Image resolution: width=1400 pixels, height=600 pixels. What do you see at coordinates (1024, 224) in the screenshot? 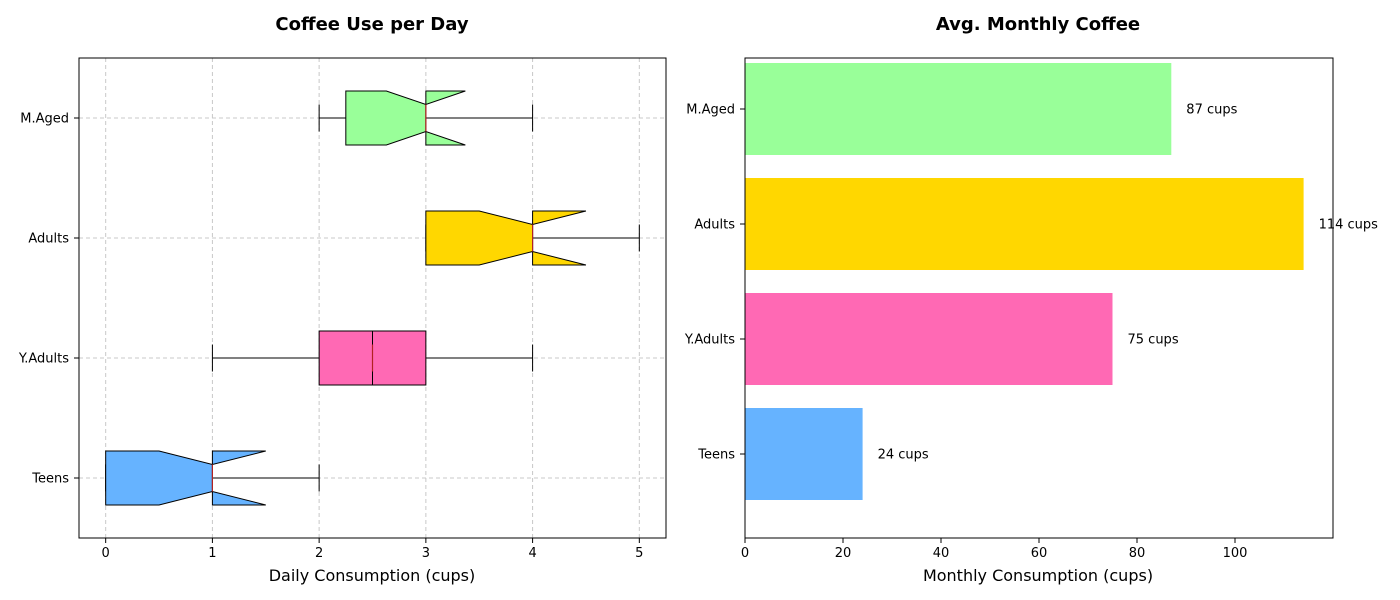
I see `bar-adults` at bounding box center [1024, 224].